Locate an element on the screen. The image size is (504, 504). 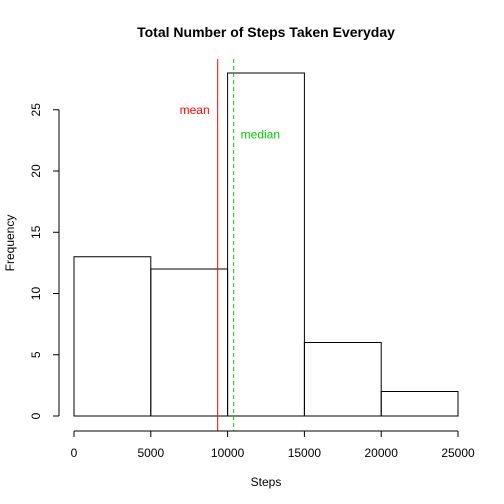
y-tick-label: 20 is located at coordinates (36, 171).